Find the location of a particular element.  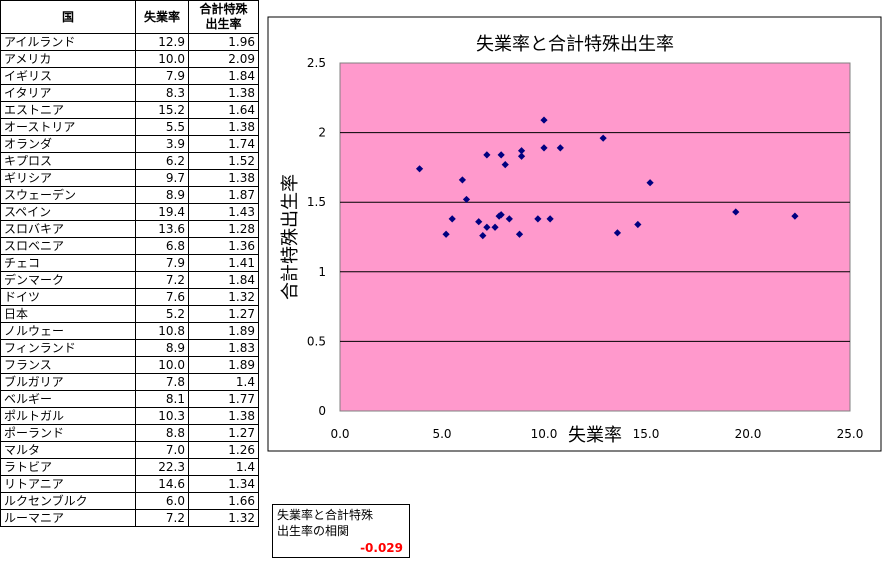

correlation-label-line1: 失業率と合計特殊 is located at coordinates (325, 515).